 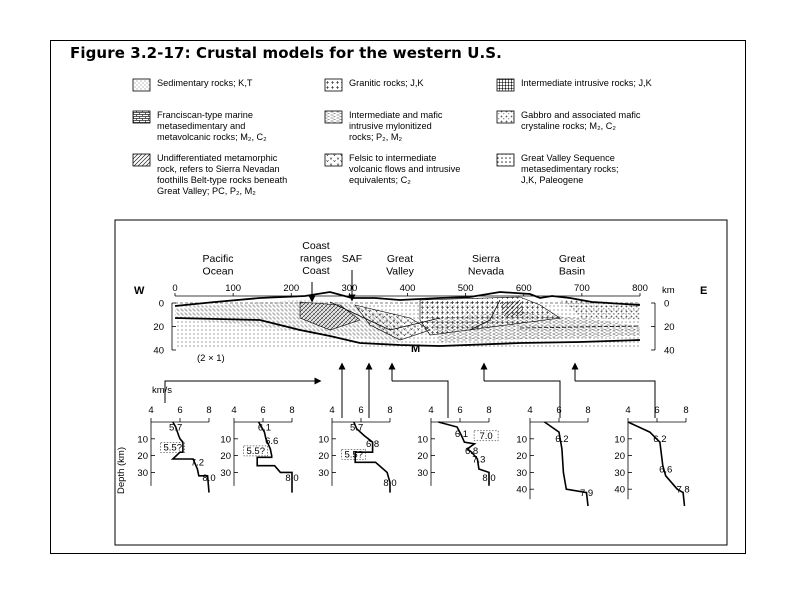 I want to click on velocity-profile: 4 6 8 10 20 30 40 6.2 7.9, so click(x=554, y=456).